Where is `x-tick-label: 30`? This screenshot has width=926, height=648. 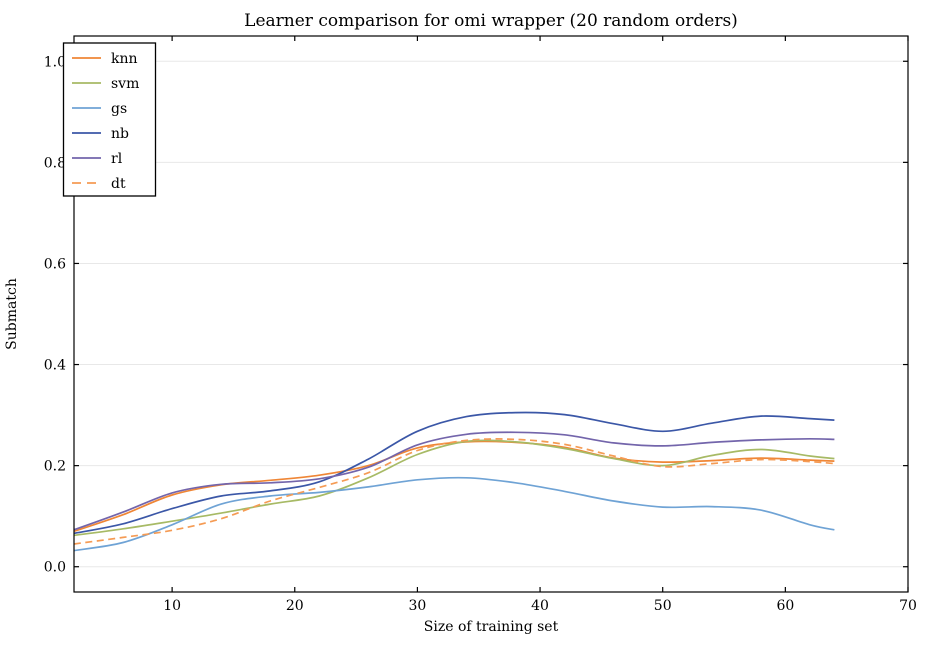 x-tick-label: 30 is located at coordinates (417, 606).